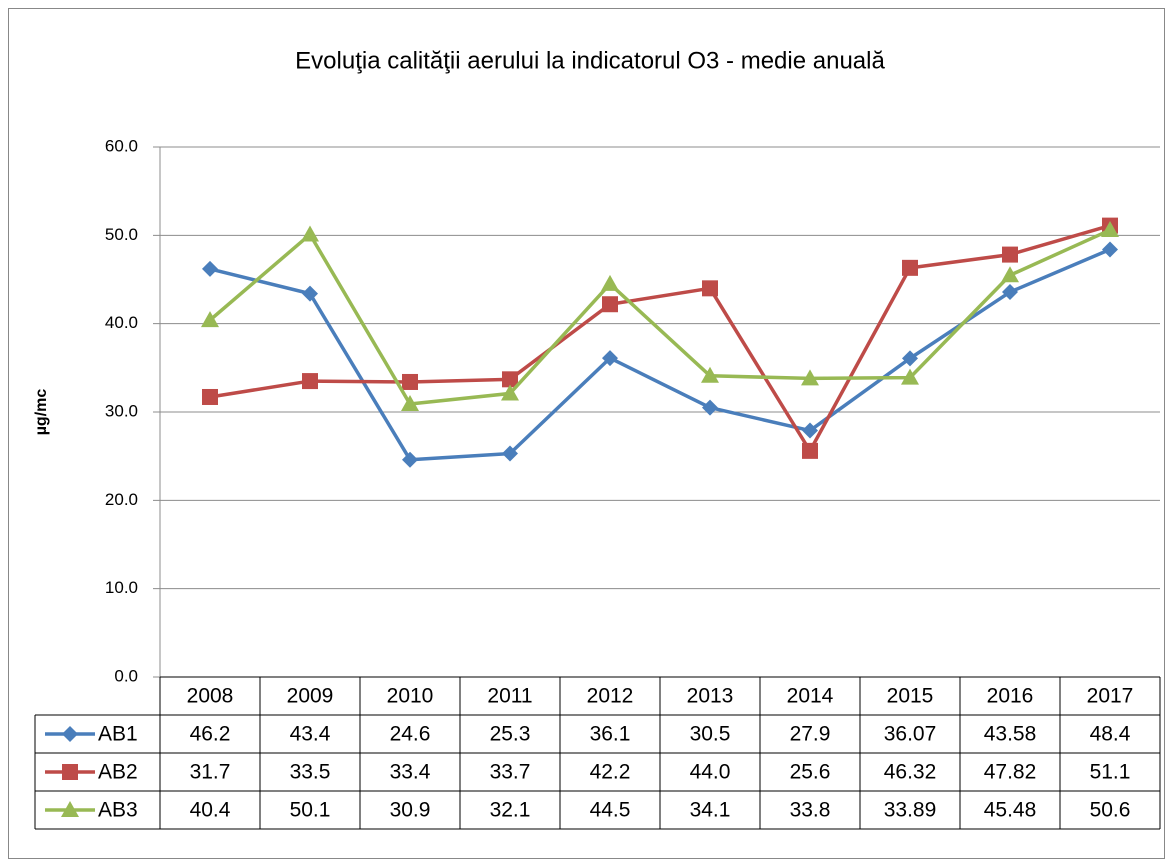 Image resolution: width=1171 pixels, height=867 pixels. Describe the element at coordinates (910, 734) in the screenshot. I see `data-label: 36.07` at that location.